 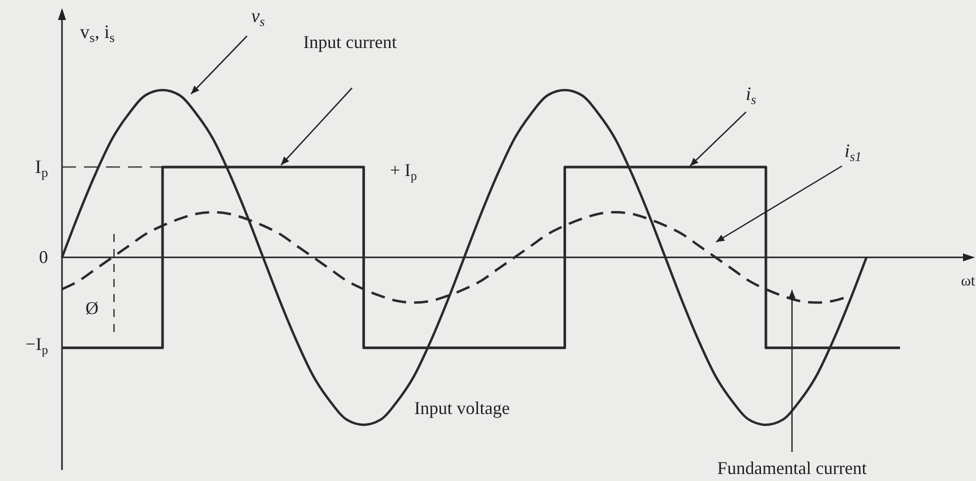 I want to click on text: i$_{s1}$, so click(x=853, y=152).